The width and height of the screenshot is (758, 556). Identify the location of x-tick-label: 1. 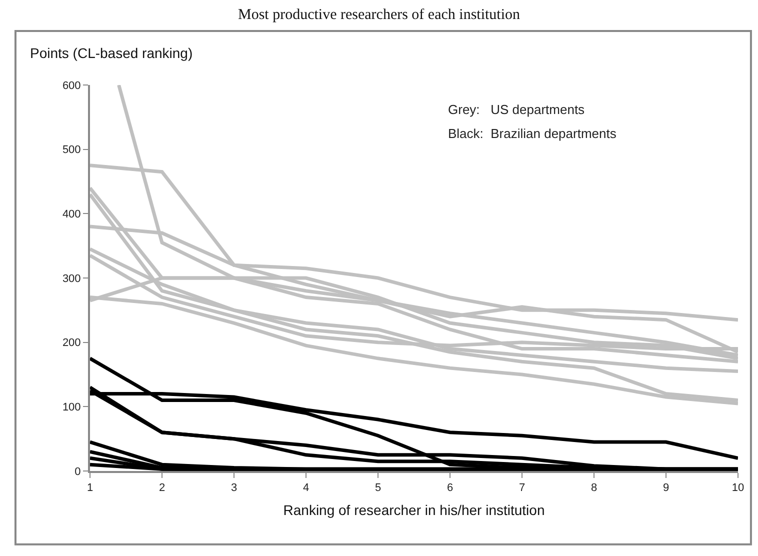
(90, 488).